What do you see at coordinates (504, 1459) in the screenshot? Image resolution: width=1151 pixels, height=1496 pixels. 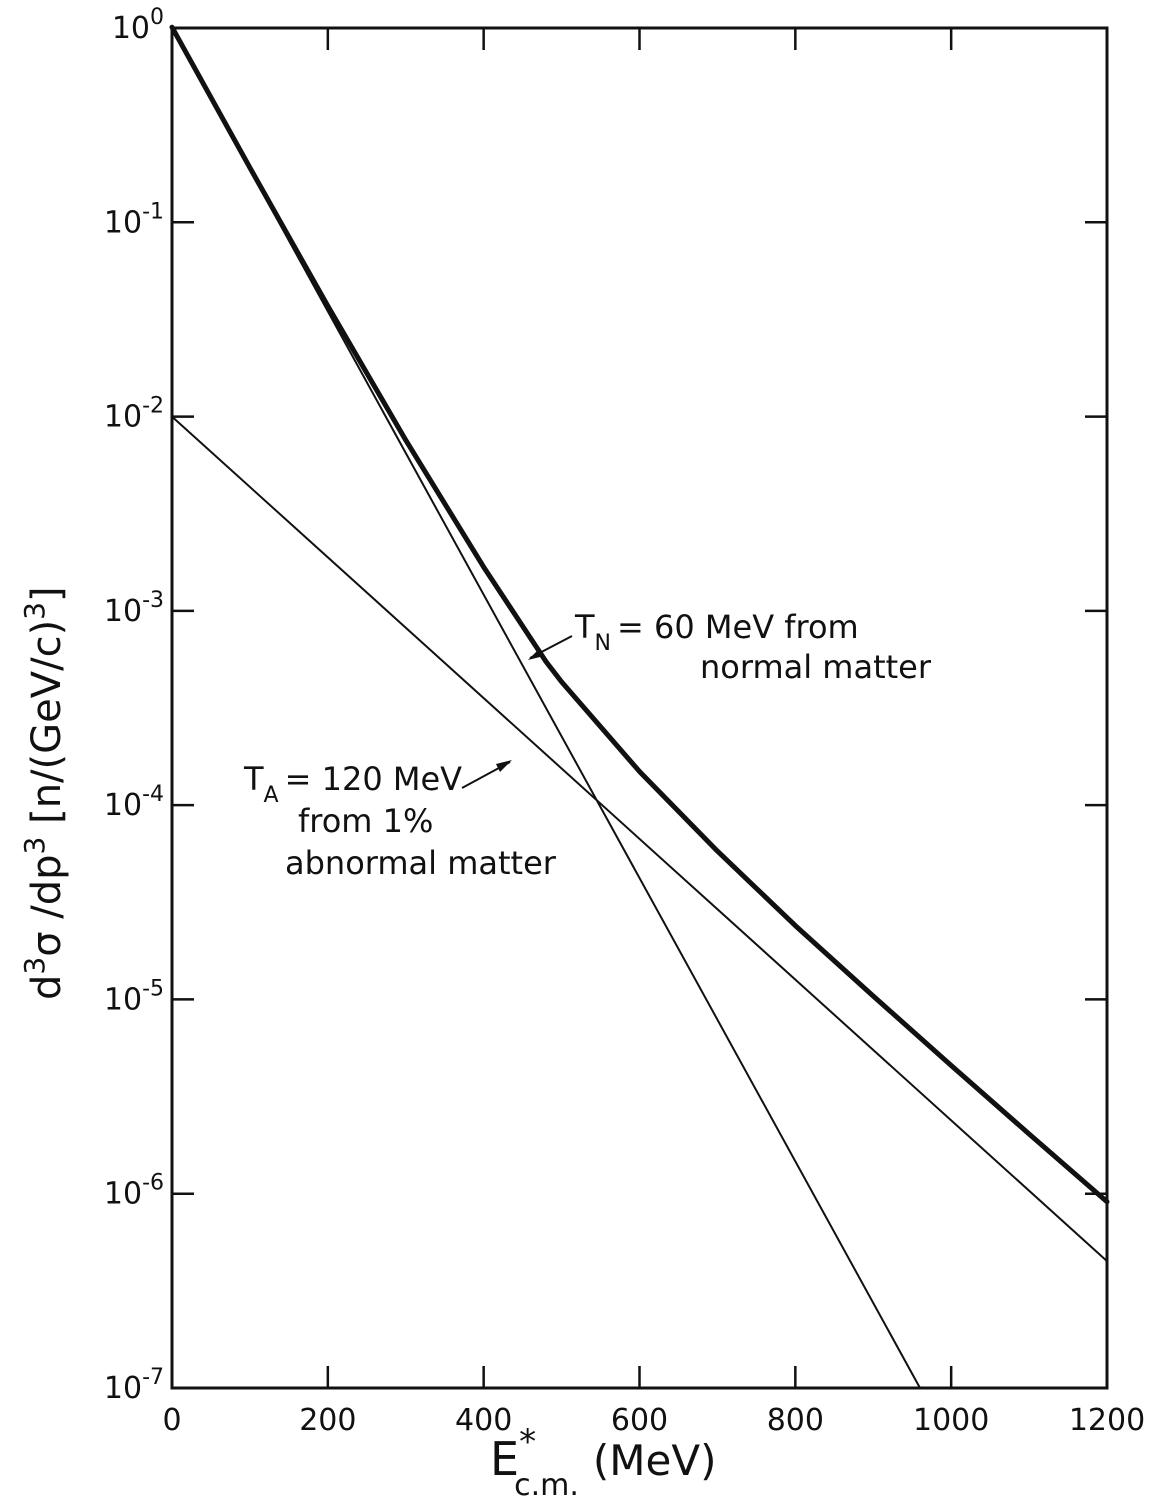 I see `x-axis-title-main: E` at bounding box center [504, 1459].